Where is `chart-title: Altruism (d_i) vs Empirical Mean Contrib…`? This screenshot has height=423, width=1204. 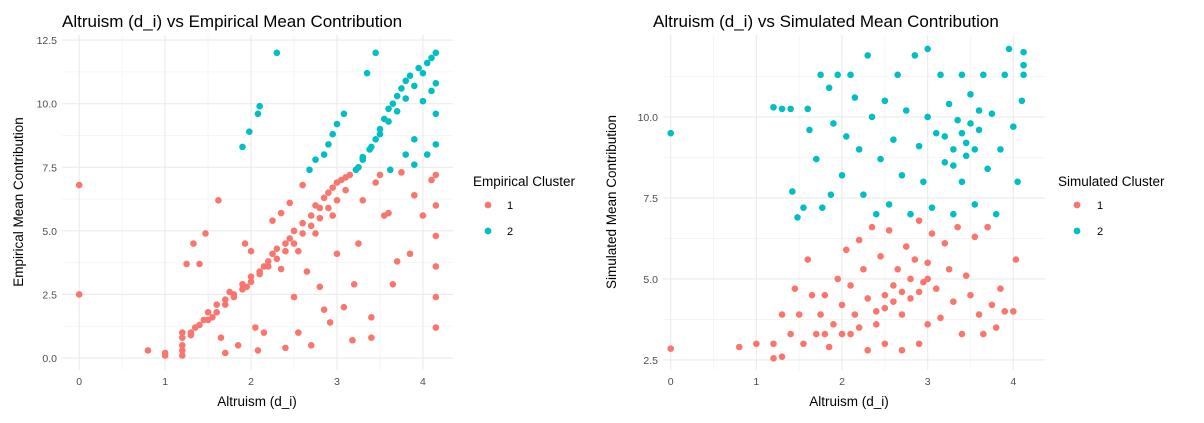 chart-title: Altruism (d_i) vs Empirical Mean Contrib… is located at coordinates (232, 21).